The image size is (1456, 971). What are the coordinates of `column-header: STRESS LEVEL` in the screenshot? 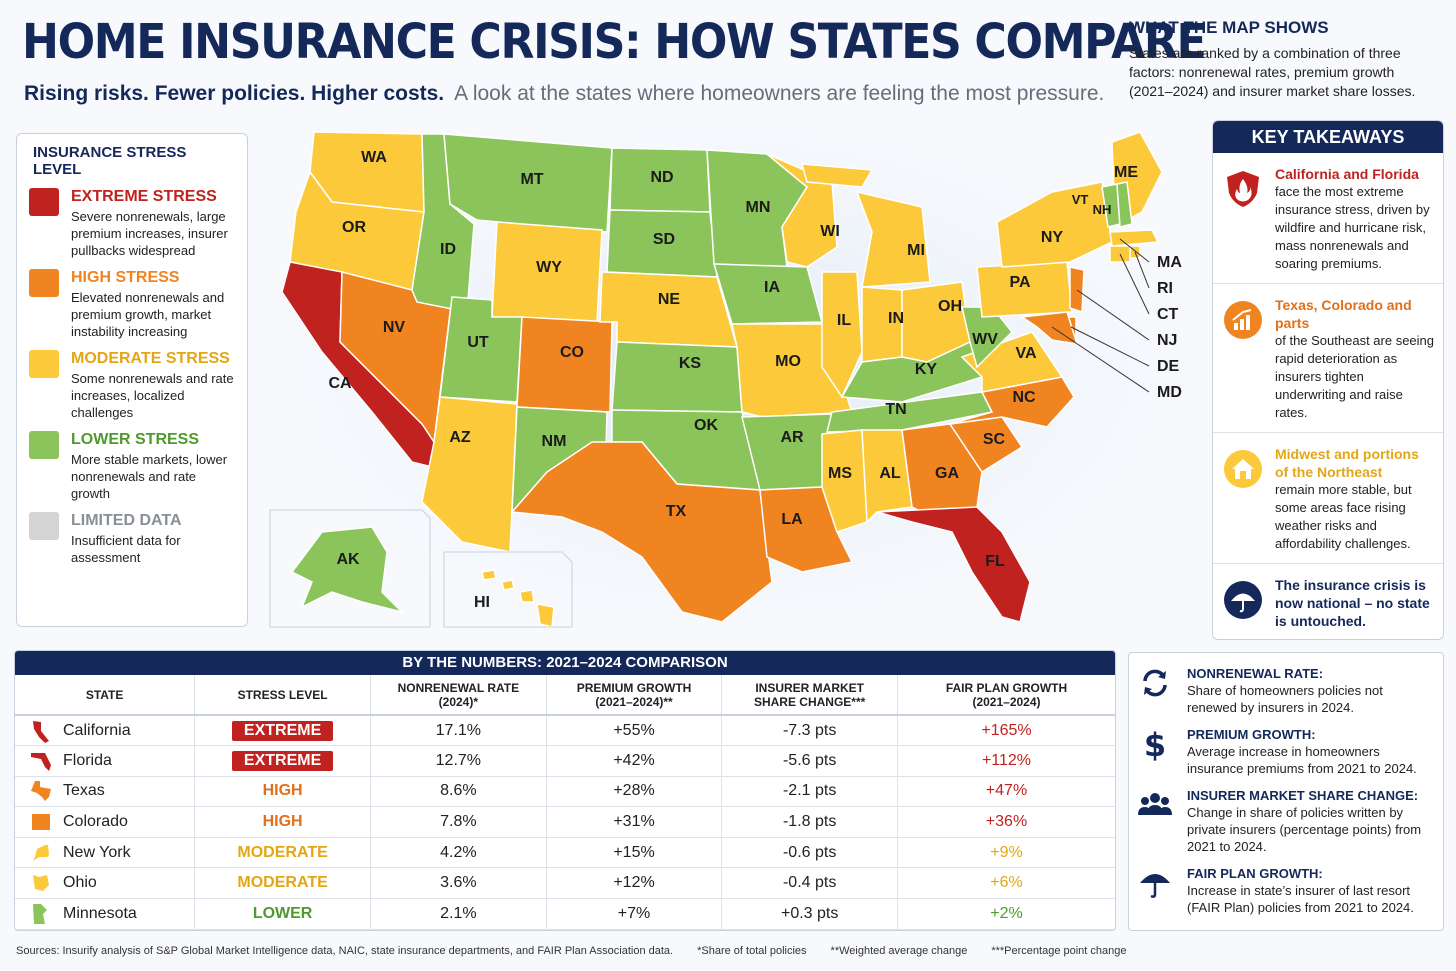 It's located at (282, 695).